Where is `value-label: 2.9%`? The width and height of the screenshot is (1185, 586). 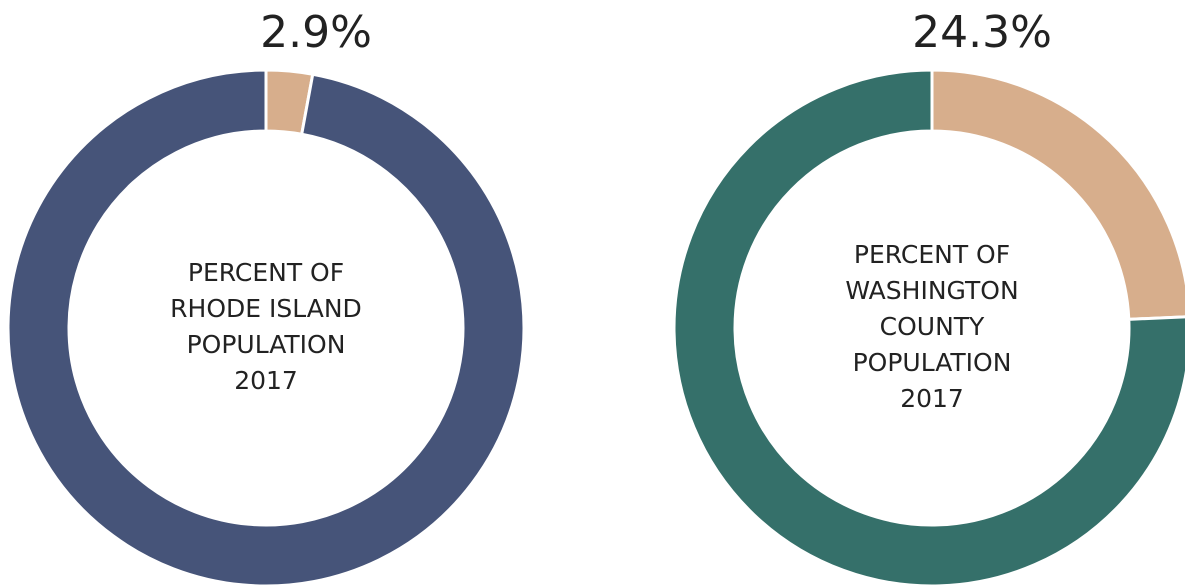
value-label: 2.9% is located at coordinates (316, 32).